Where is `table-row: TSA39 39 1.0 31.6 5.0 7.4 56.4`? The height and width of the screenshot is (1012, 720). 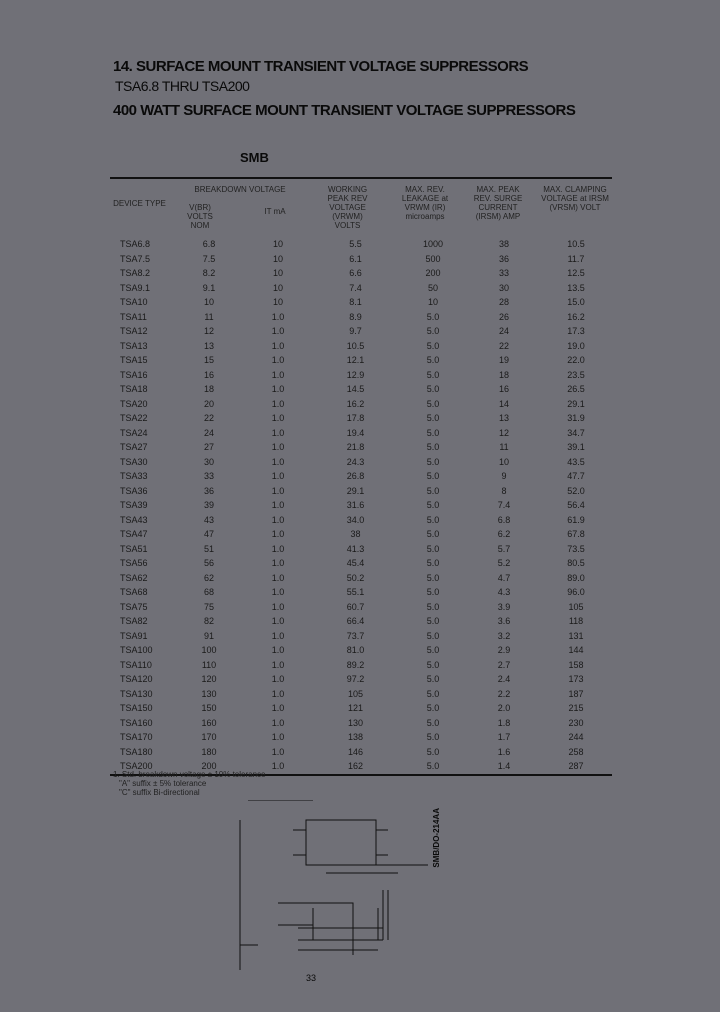 table-row: TSA39 39 1.0 31.6 5.0 7.4 56.4 is located at coordinates (361, 505).